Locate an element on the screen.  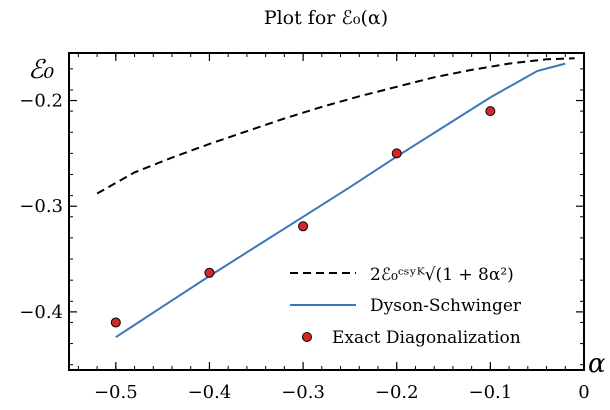
x-axis-label: α is located at coordinates (597, 364).